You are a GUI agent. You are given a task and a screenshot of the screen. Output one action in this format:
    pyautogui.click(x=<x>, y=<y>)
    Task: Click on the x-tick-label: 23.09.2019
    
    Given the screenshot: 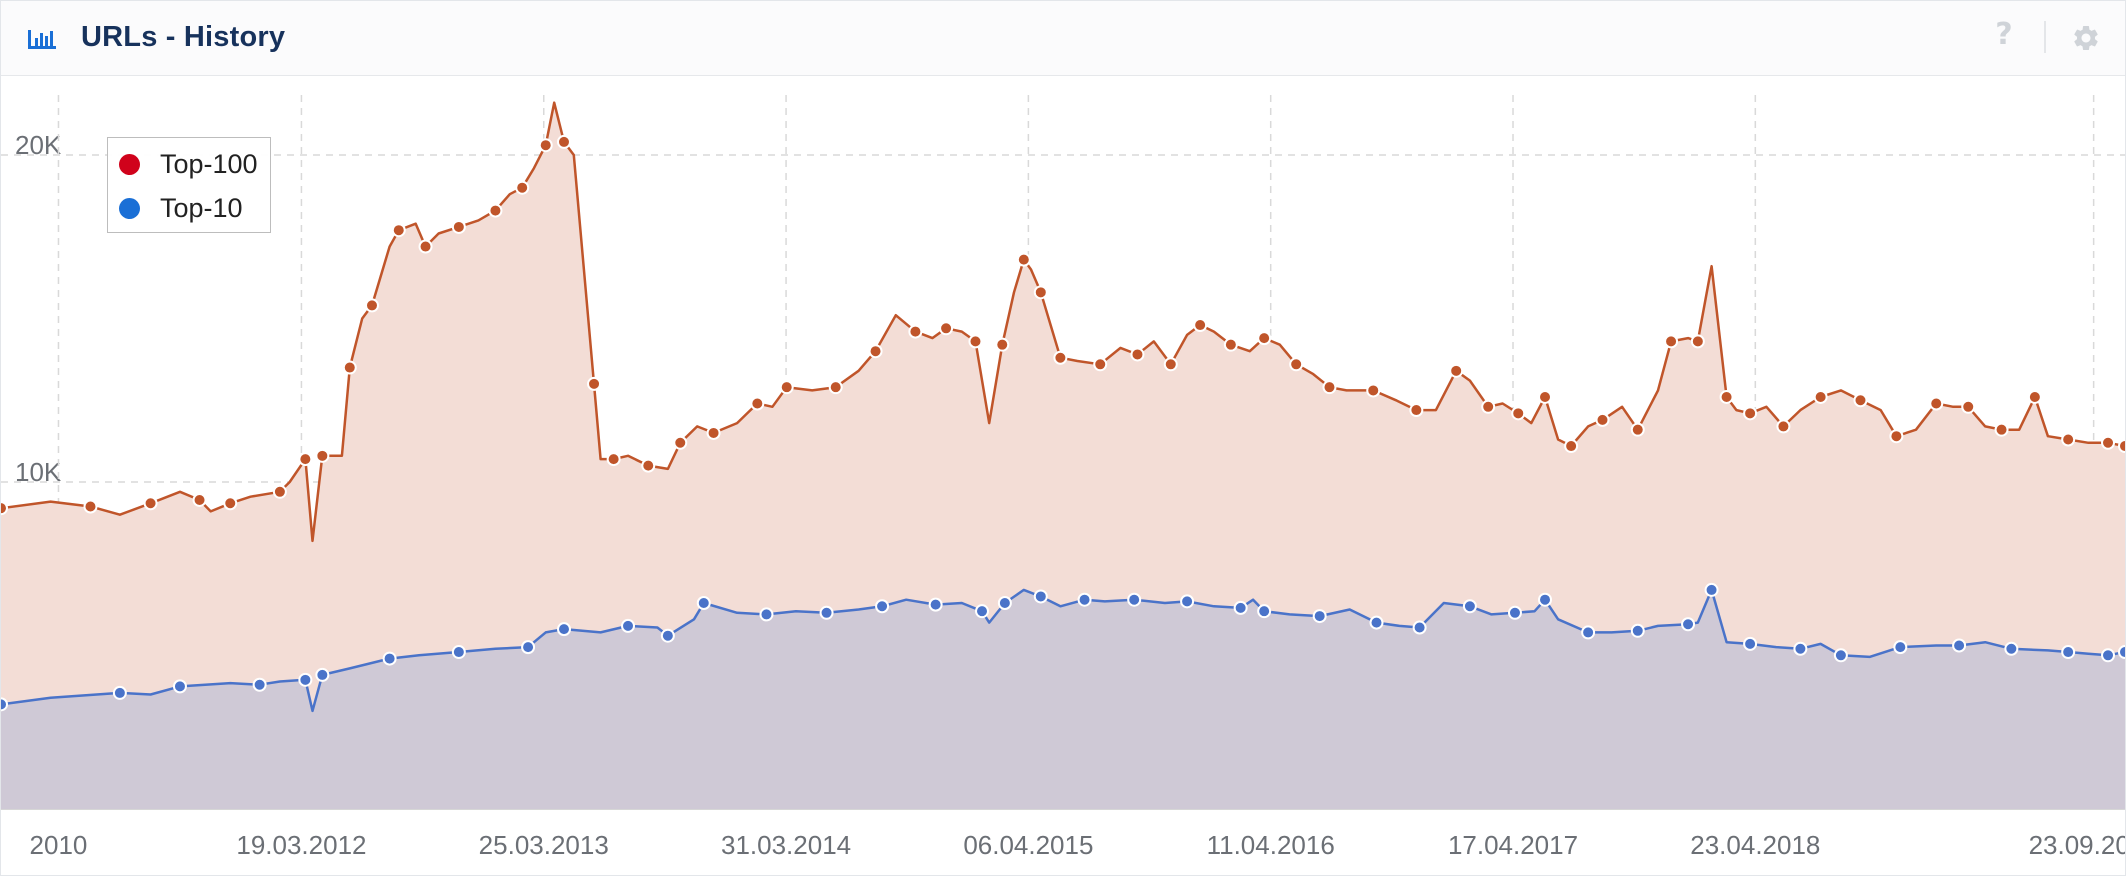 What is the action you would take?
    pyautogui.click(x=2077, y=845)
    